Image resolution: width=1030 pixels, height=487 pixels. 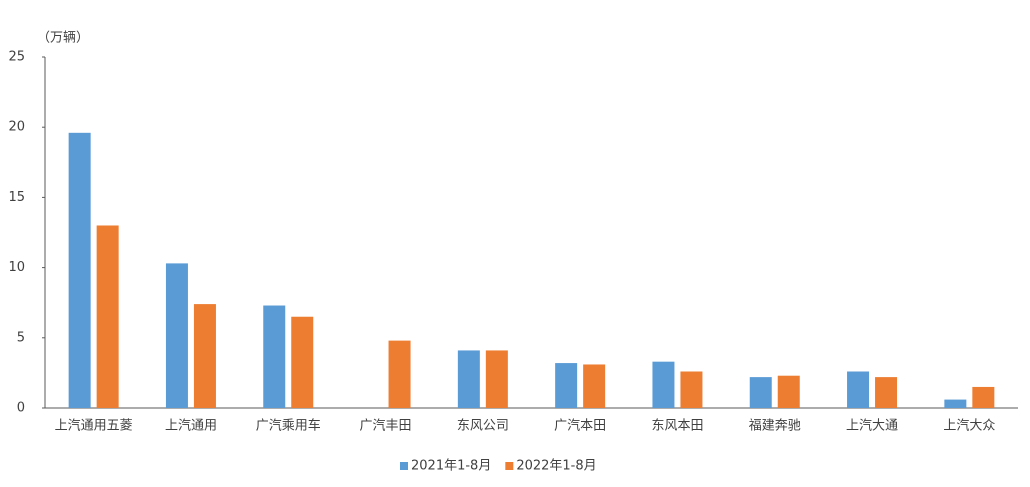 I want to click on x-tick-label: 东风公司, so click(x=483, y=426).